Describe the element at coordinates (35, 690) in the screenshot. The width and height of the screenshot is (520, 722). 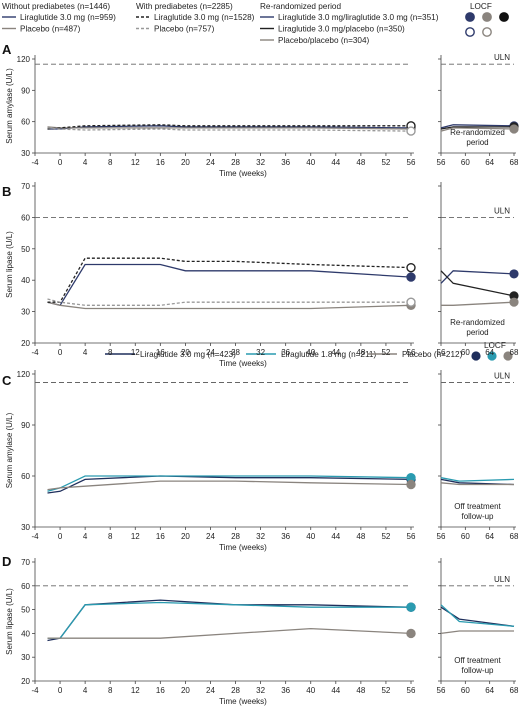
I see `x-tick-label: -4` at that location.